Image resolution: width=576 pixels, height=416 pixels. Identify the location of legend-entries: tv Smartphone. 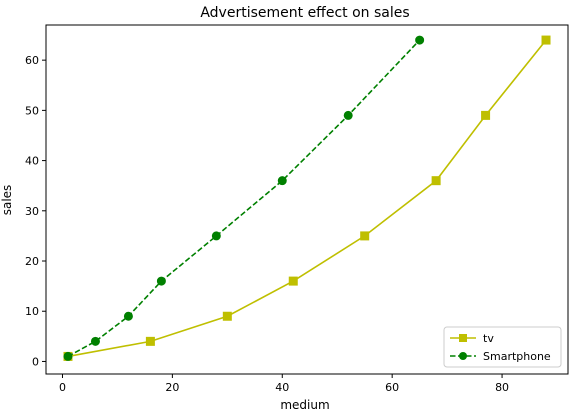
(500, 347).